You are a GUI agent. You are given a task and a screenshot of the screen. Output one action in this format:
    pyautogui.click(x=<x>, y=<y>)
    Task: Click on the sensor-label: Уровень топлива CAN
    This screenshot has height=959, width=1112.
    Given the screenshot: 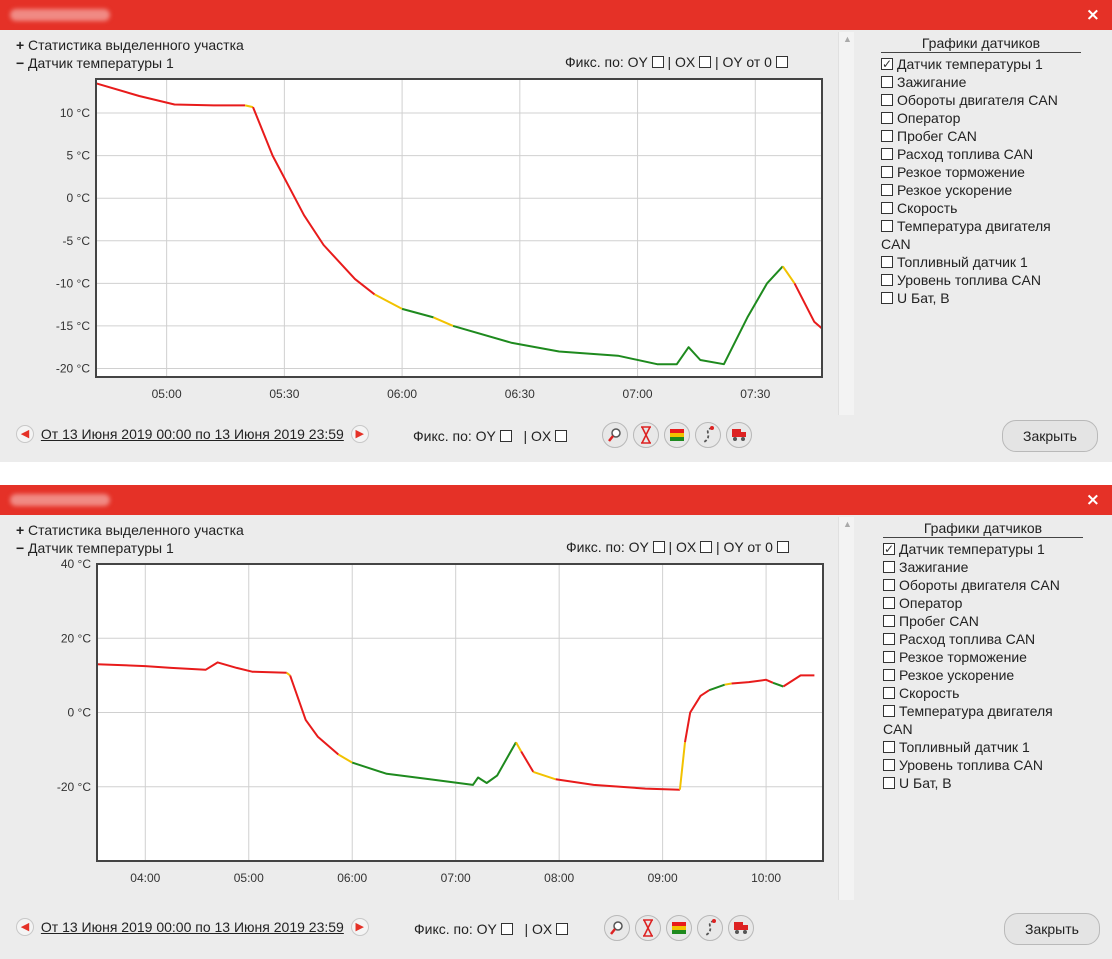 What is the action you would take?
    pyautogui.click(x=971, y=765)
    